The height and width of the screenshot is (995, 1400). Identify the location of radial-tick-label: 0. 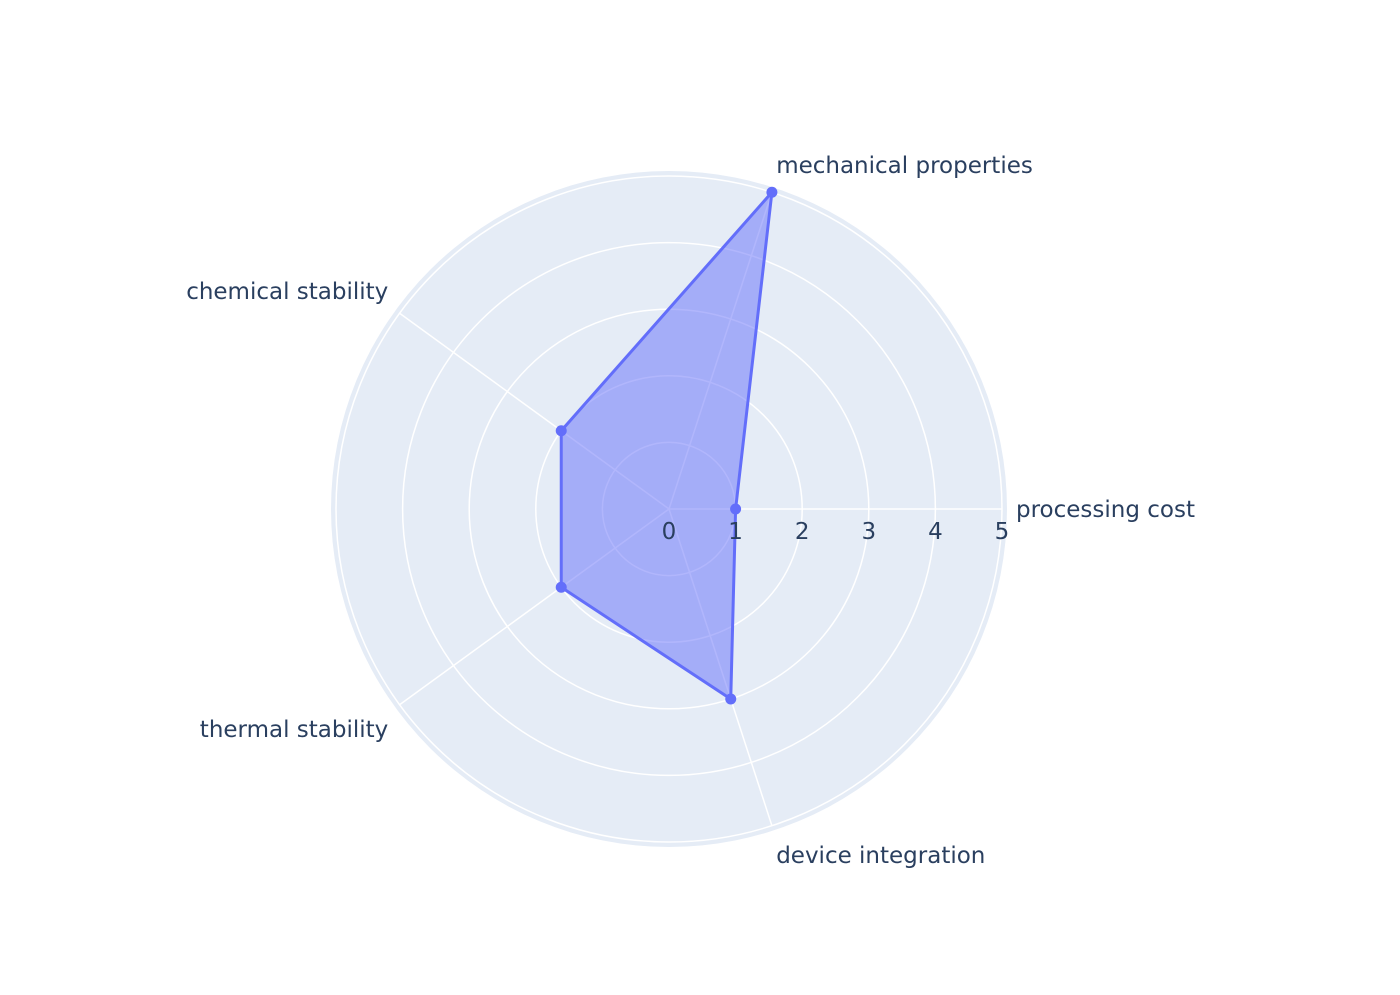
(669, 532).